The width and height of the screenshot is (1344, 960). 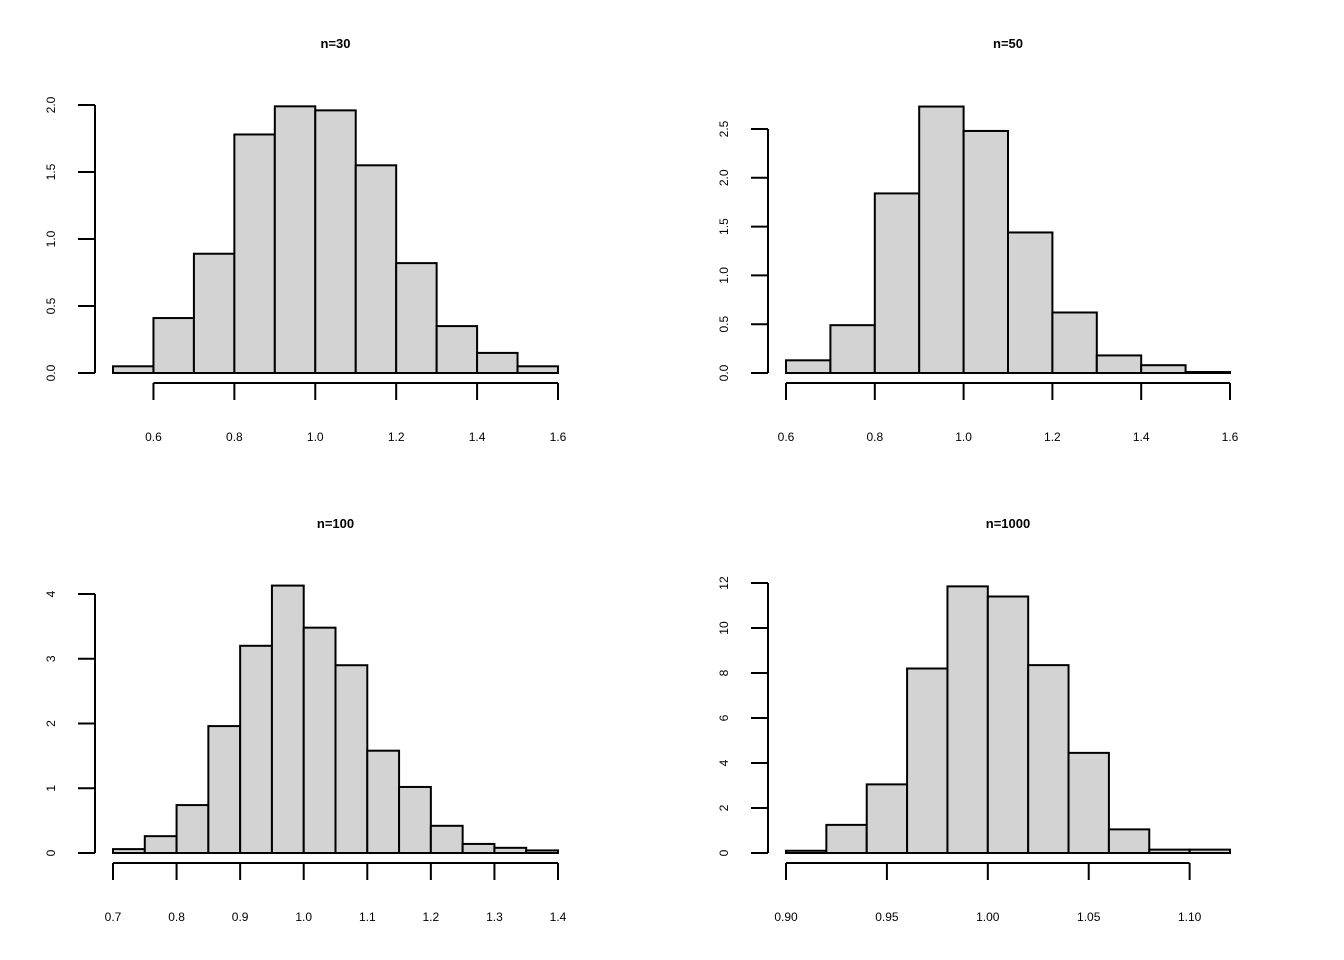 What do you see at coordinates (1008, 43) in the screenshot?
I see `panel-title: n=50` at bounding box center [1008, 43].